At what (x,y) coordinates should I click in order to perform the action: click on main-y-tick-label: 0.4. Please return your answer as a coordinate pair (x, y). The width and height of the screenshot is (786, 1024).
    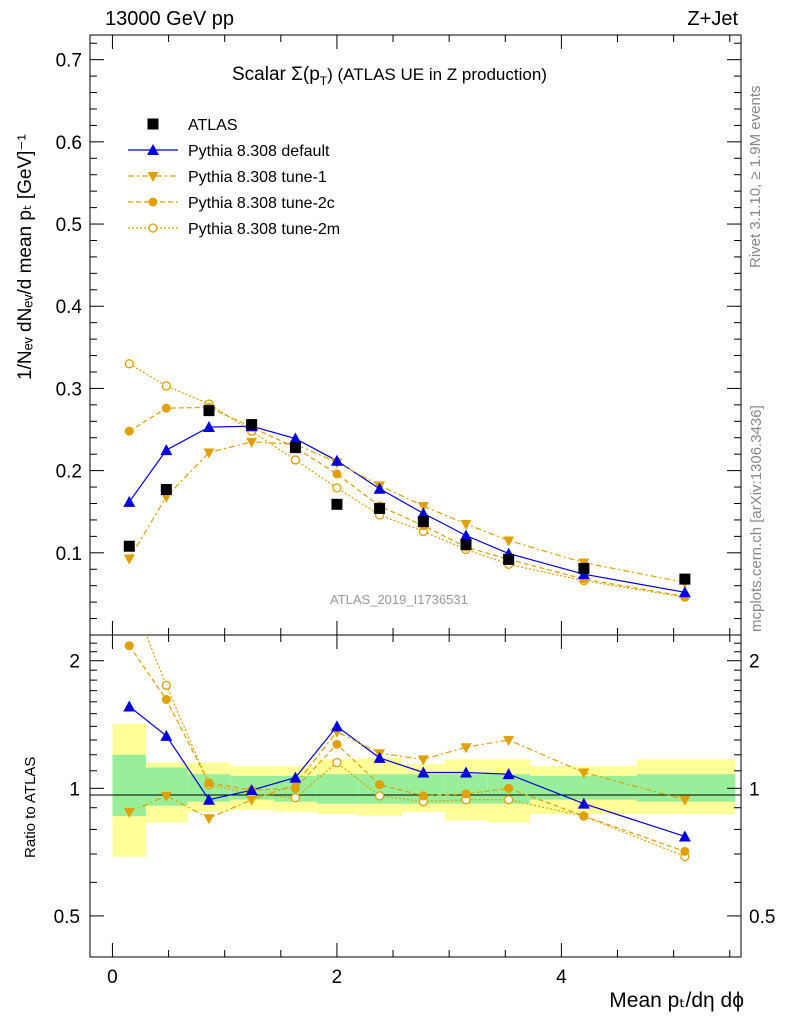
    Looking at the image, I should click on (69, 307).